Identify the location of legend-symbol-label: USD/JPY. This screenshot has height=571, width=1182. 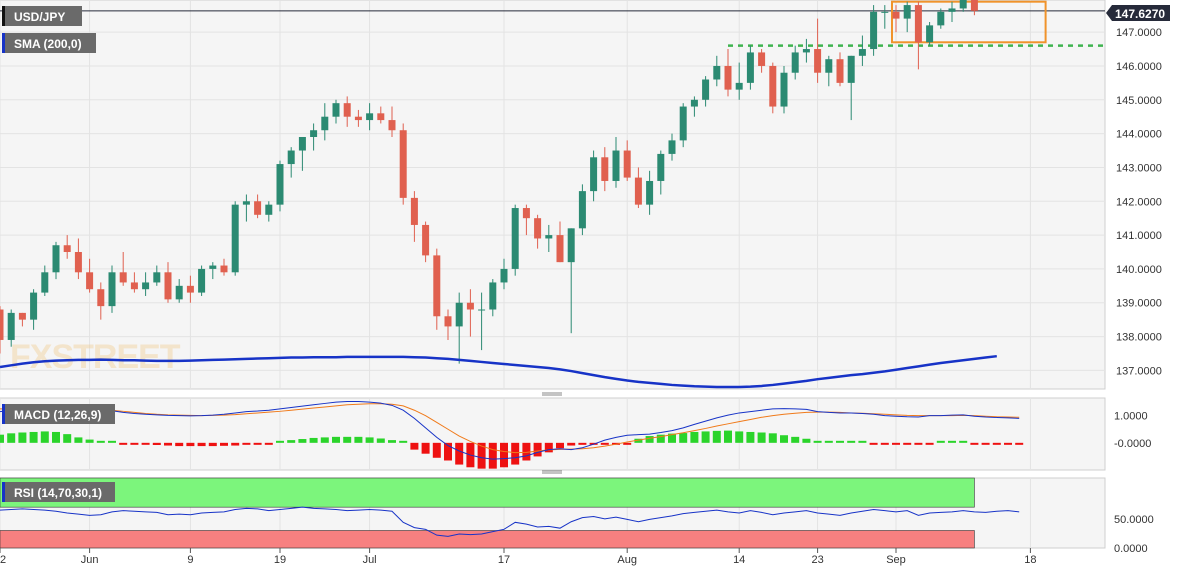
(39, 17).